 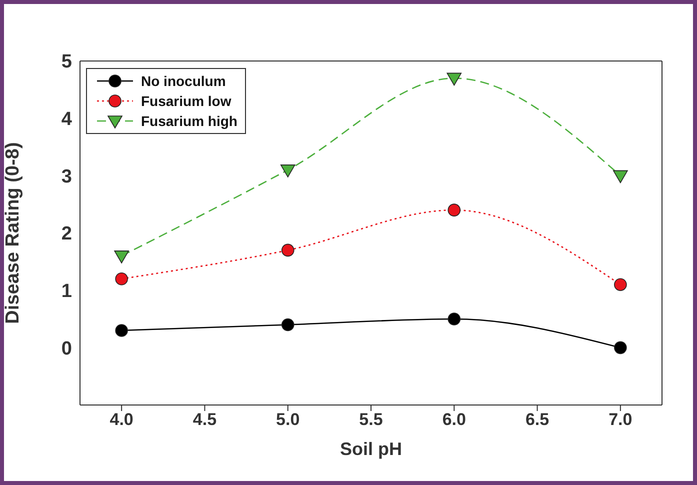 What do you see at coordinates (186, 101) in the screenshot?
I see `legend-label: Fusarium low` at bounding box center [186, 101].